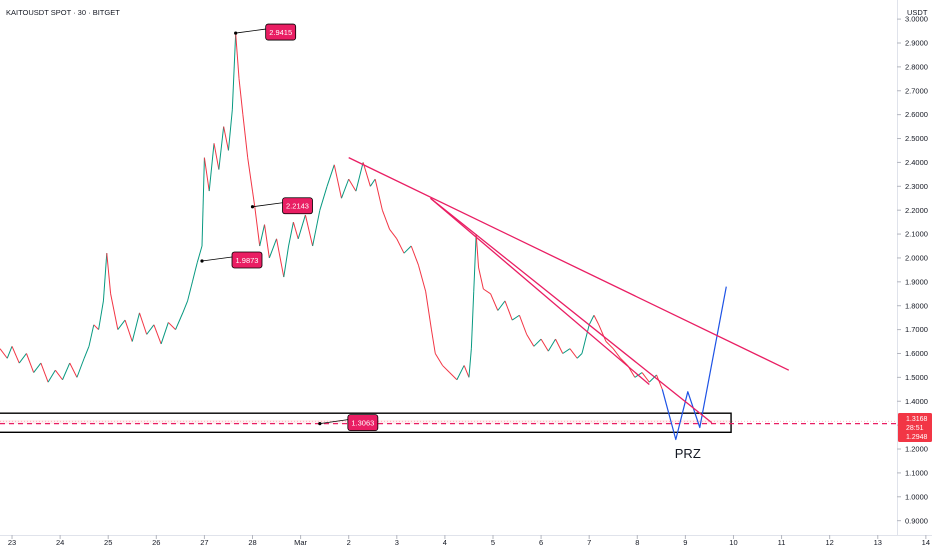 This screenshot has width=932, height=550. Describe the element at coordinates (252, 542) in the screenshot. I see `x-tick-label: 28` at that location.